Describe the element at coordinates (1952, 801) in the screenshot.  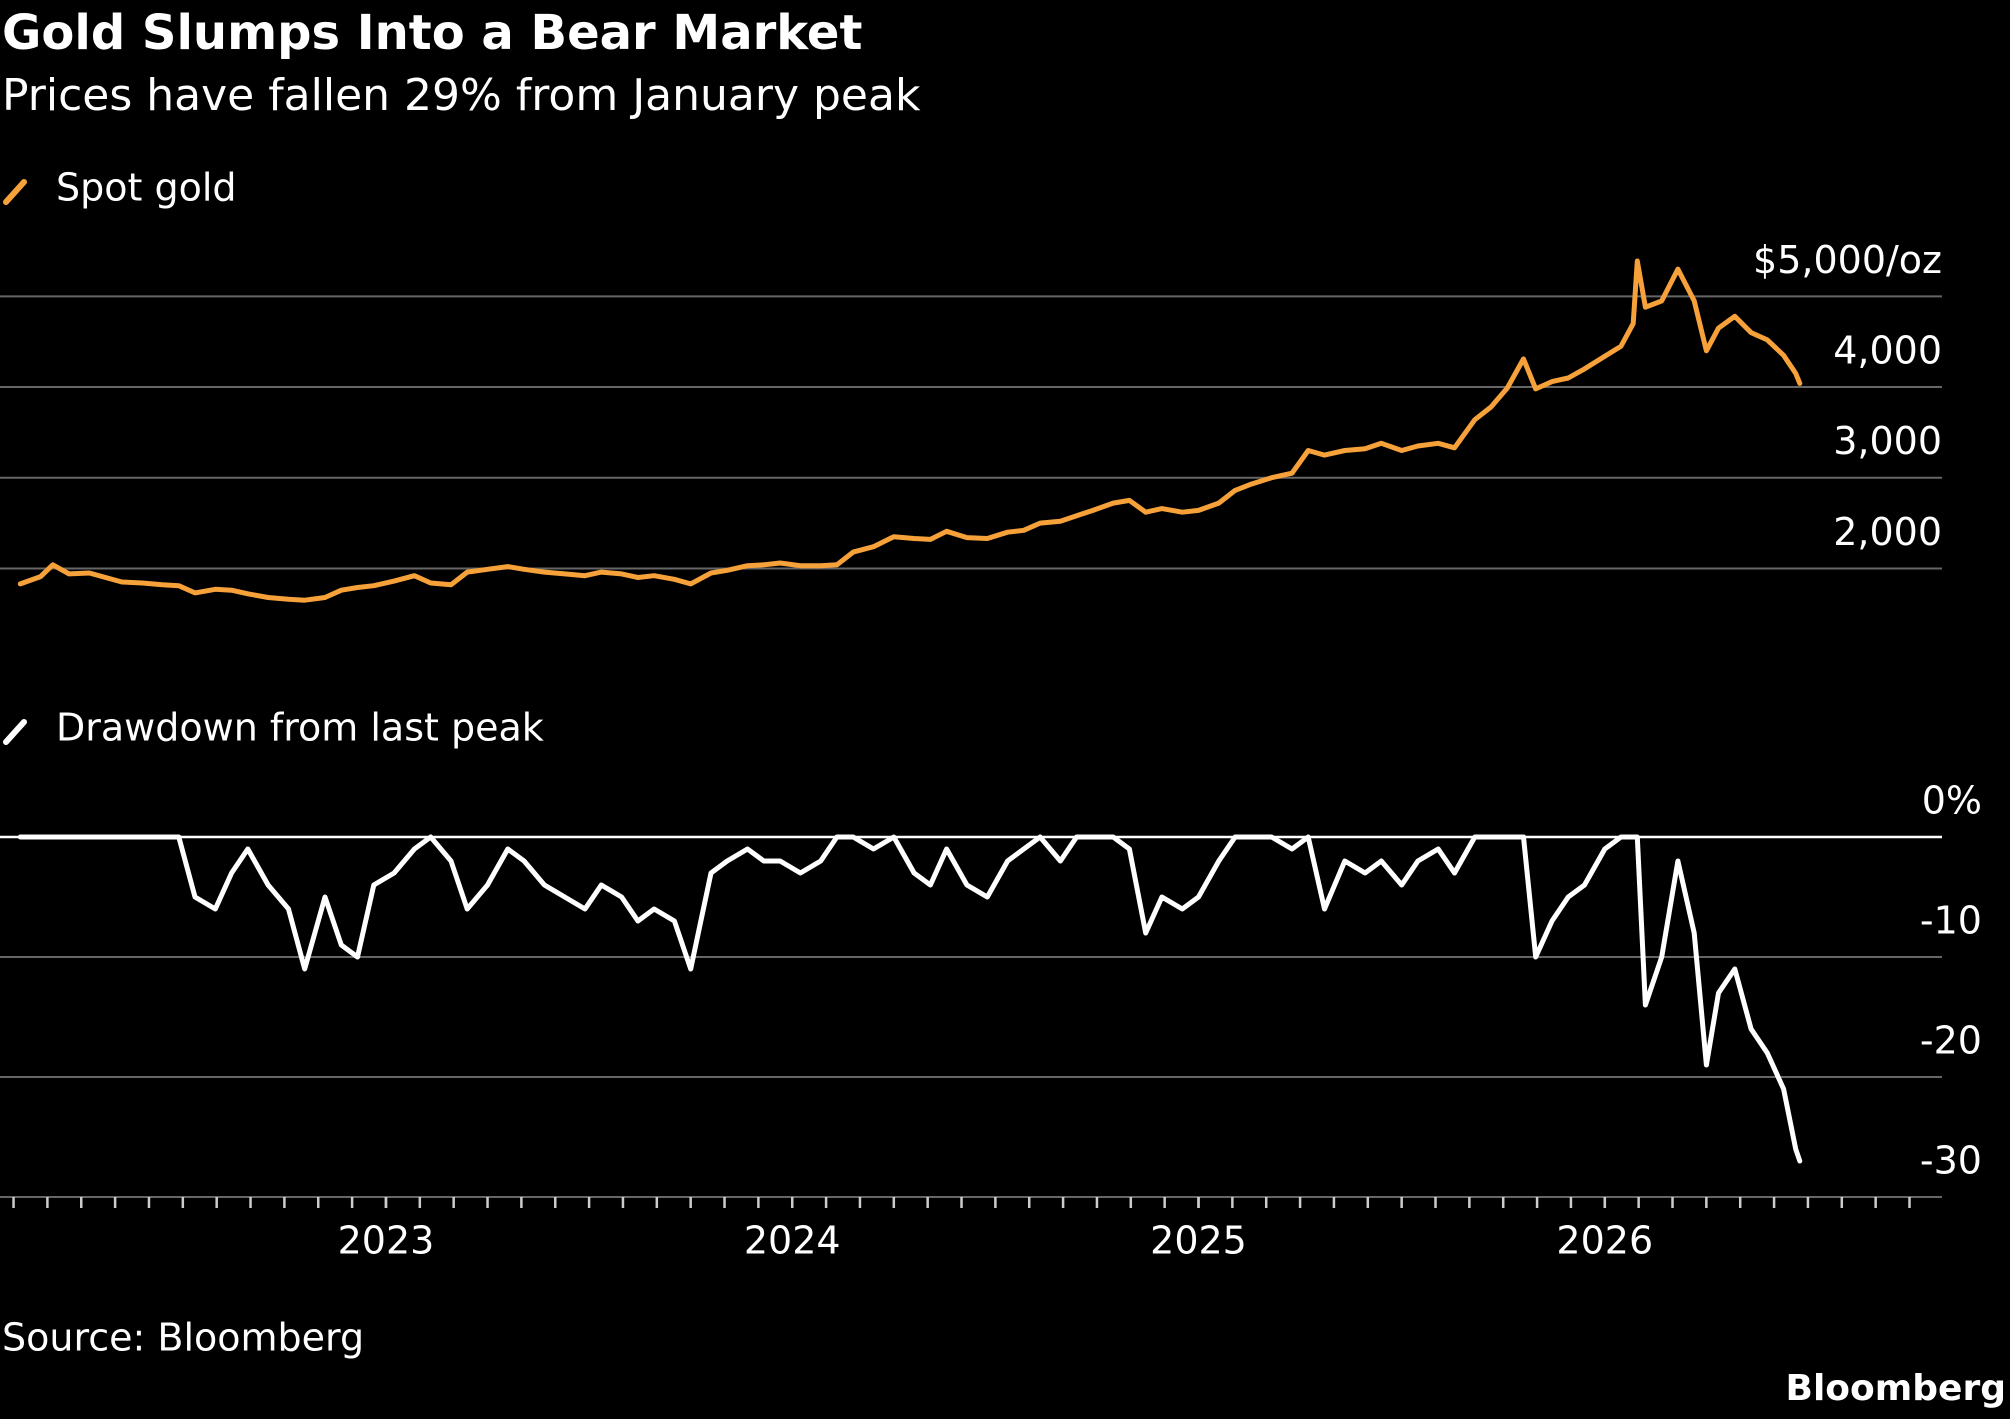
I see `y-tick-label: 0%` at that location.